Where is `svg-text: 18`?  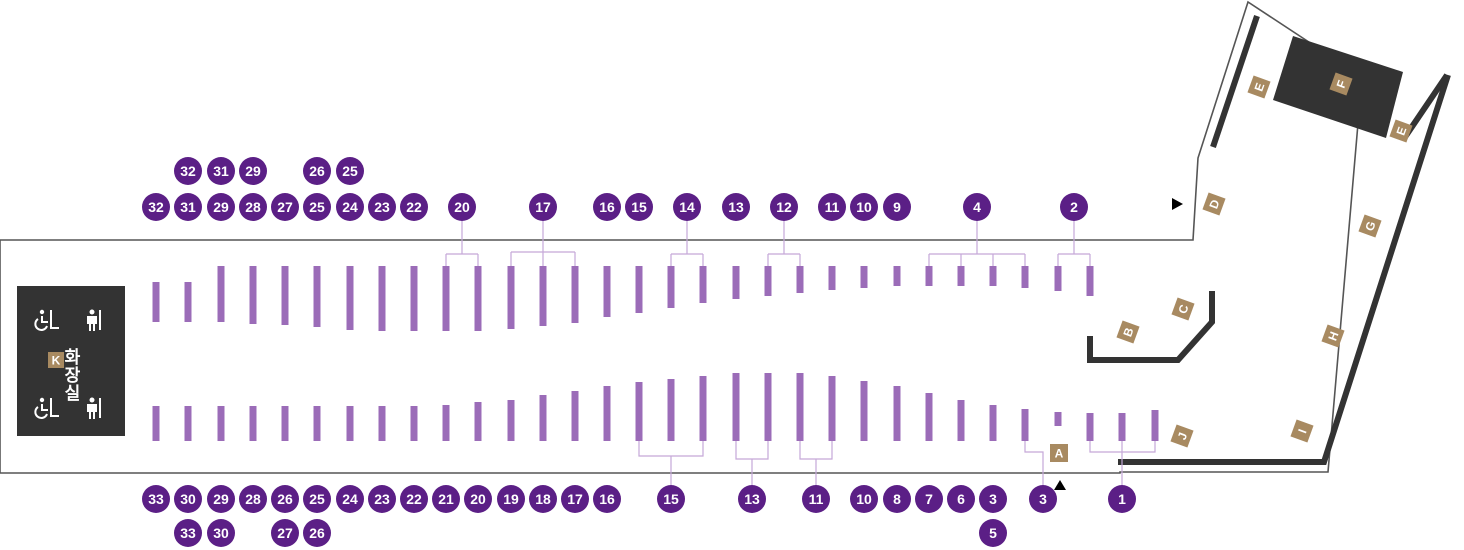
svg-text: 18 is located at coordinates (543, 499).